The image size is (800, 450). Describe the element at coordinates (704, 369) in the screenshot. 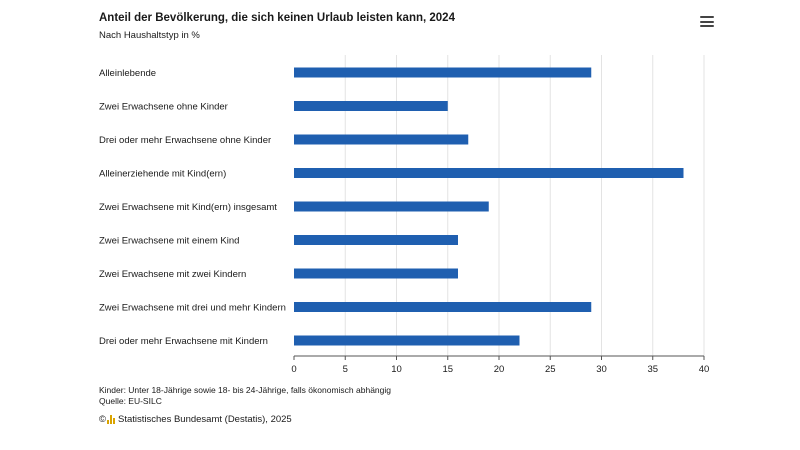

I see `x-tick-label-8: 40` at that location.